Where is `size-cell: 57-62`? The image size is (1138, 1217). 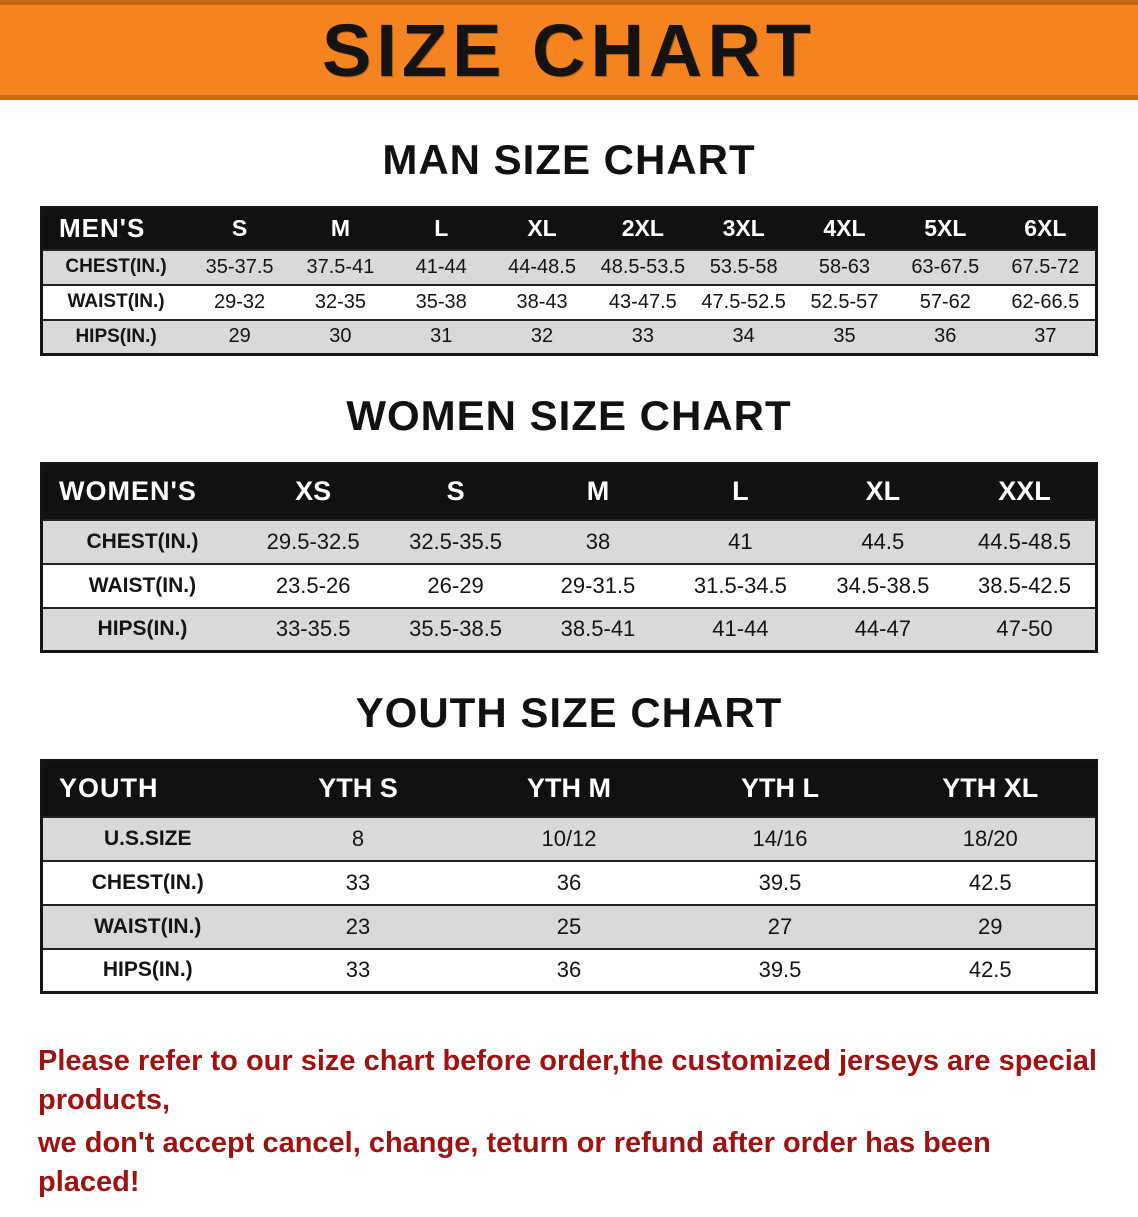
size-cell: 57-62 is located at coordinates (945, 301).